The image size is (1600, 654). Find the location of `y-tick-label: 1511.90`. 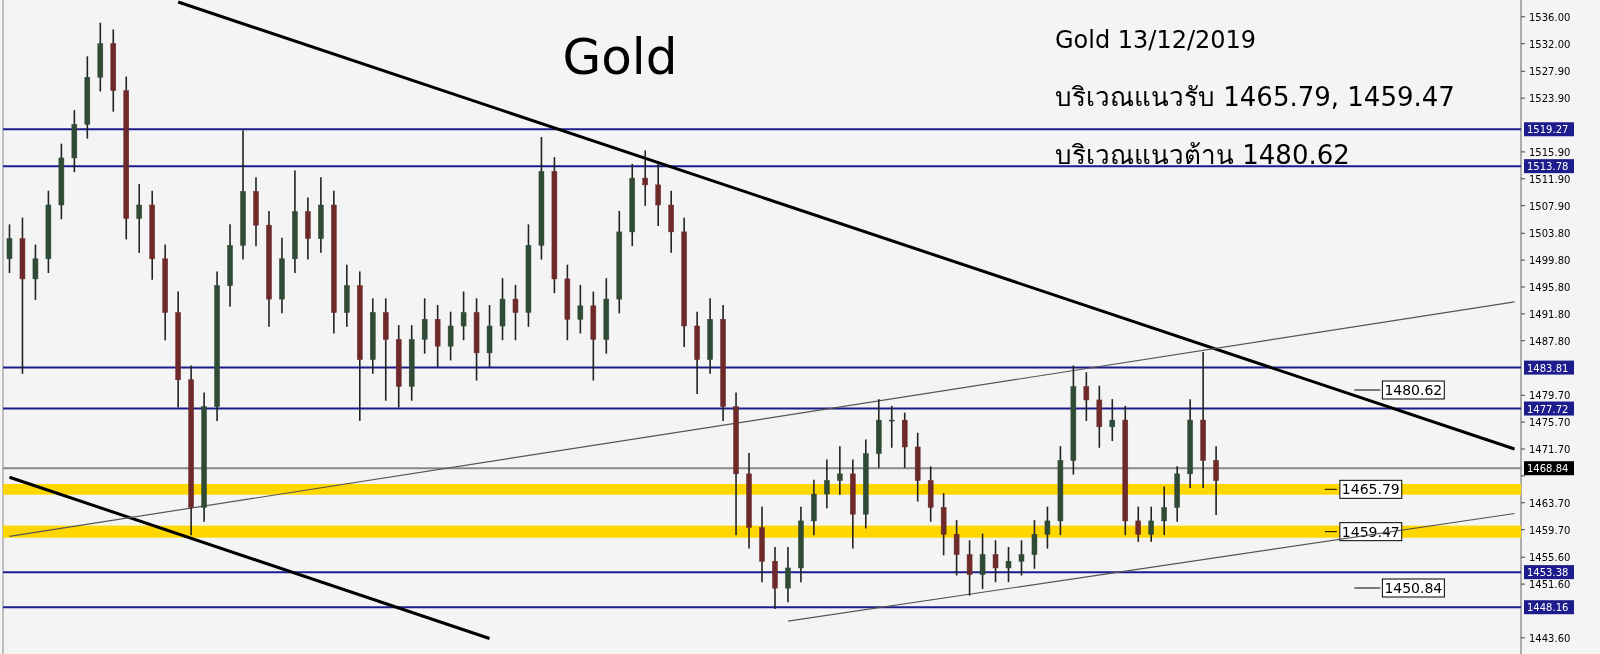

y-tick-label: 1511.90 is located at coordinates (1550, 179).